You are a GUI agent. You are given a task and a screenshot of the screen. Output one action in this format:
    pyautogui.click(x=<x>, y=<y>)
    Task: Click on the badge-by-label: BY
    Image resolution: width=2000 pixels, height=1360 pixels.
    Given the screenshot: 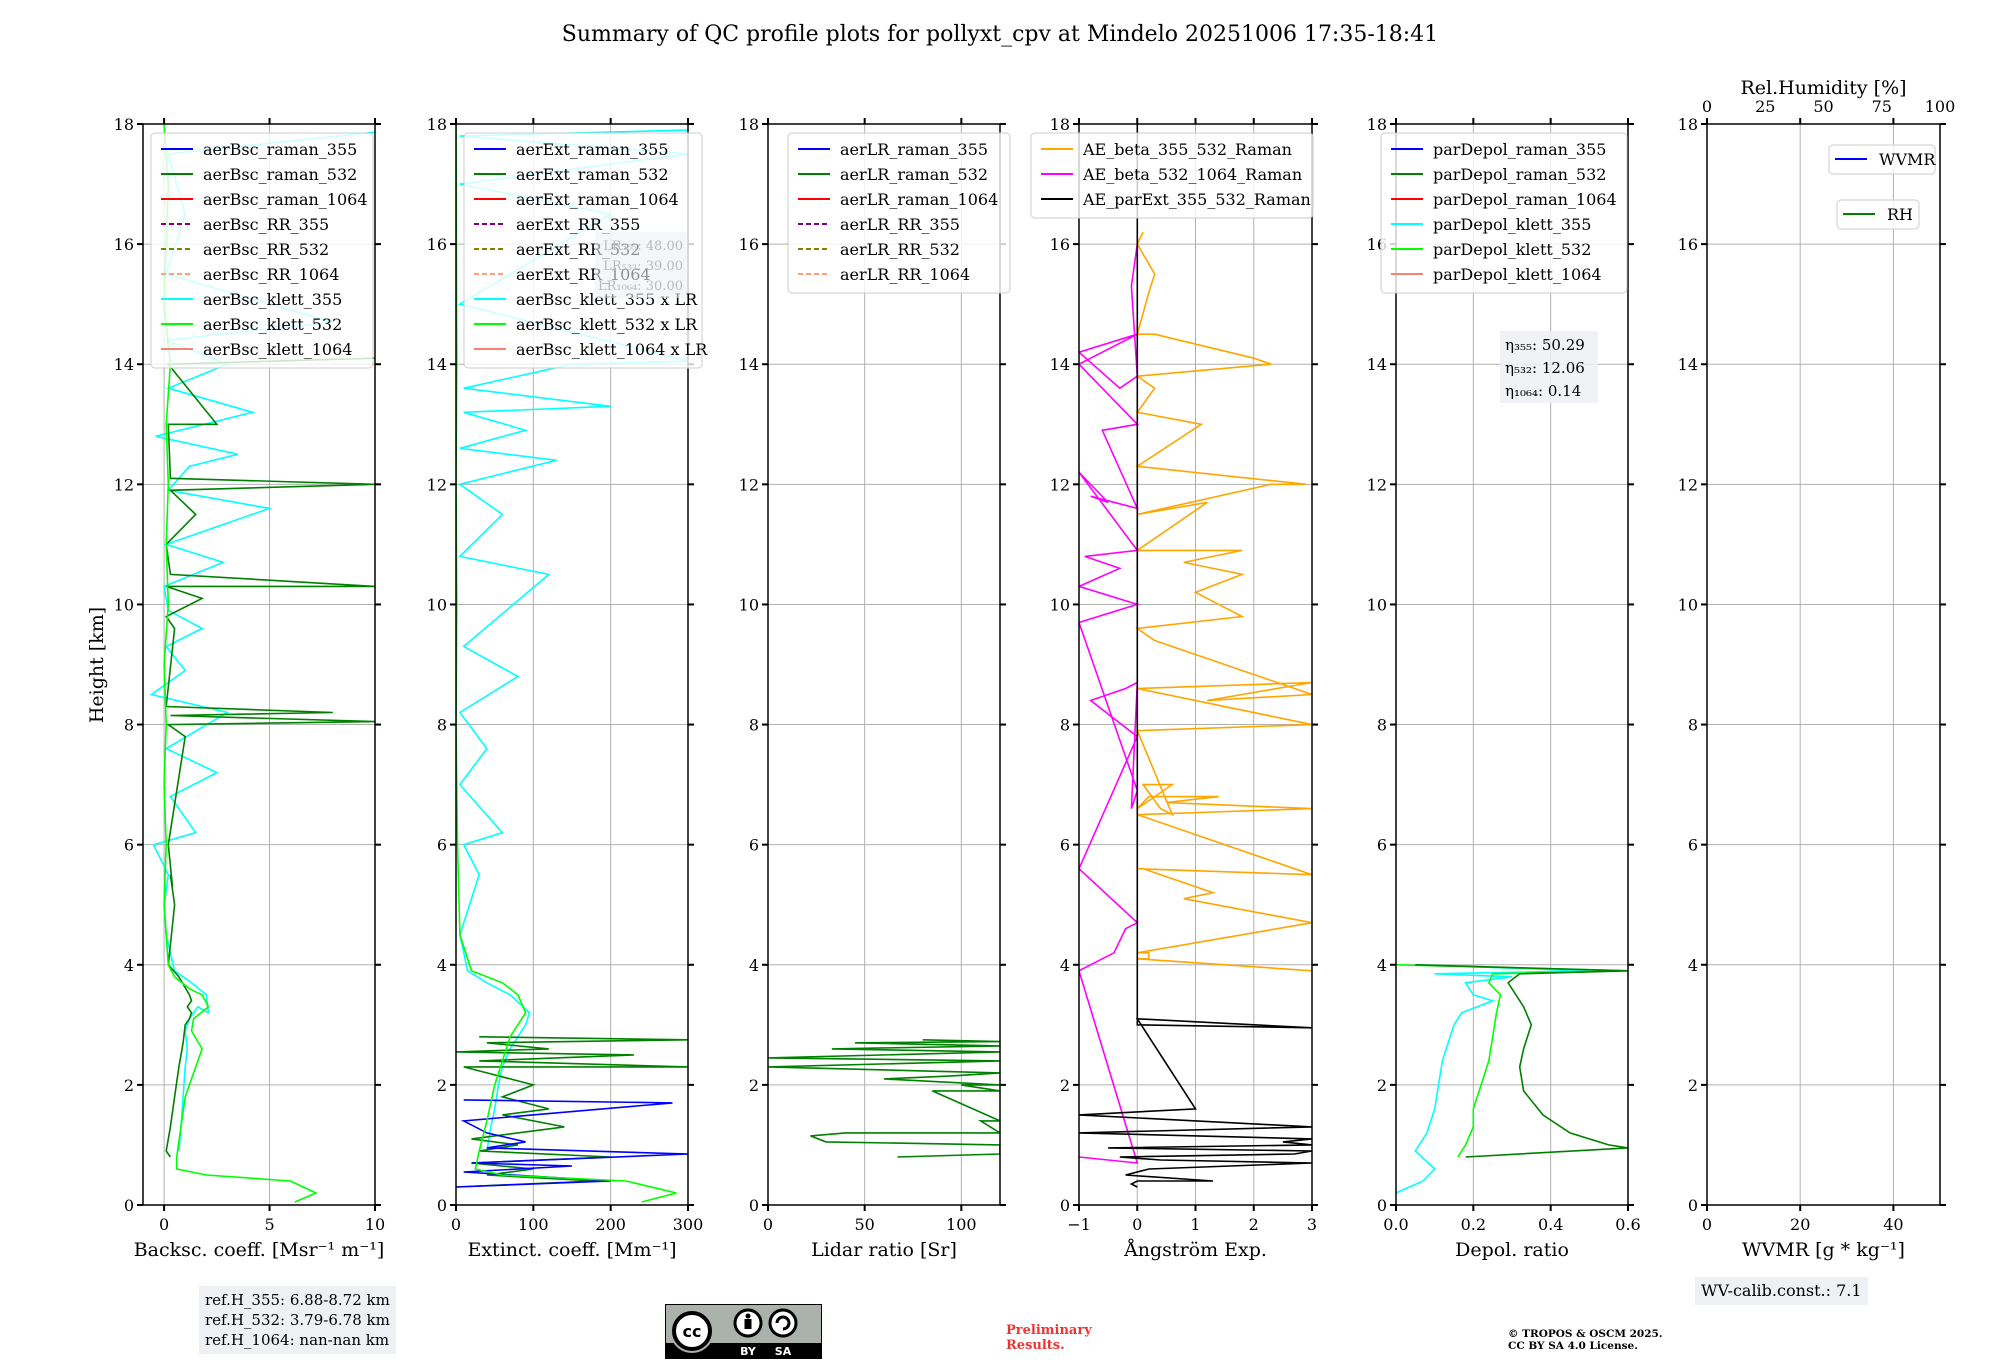 What is the action you would take?
    pyautogui.click(x=748, y=1351)
    